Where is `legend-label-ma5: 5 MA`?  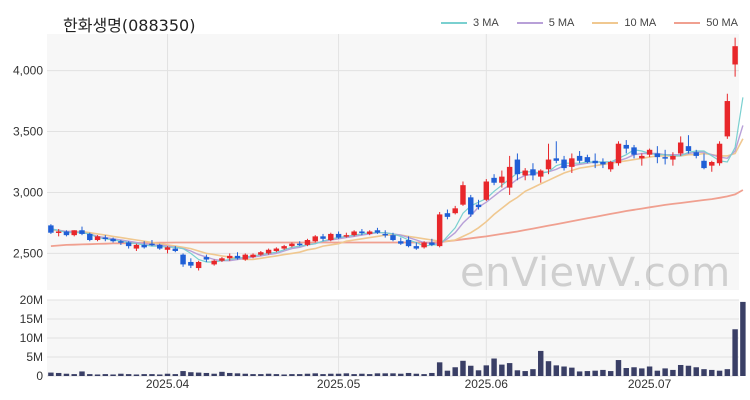
legend-label-ma5: 5 MA is located at coordinates (561, 23).